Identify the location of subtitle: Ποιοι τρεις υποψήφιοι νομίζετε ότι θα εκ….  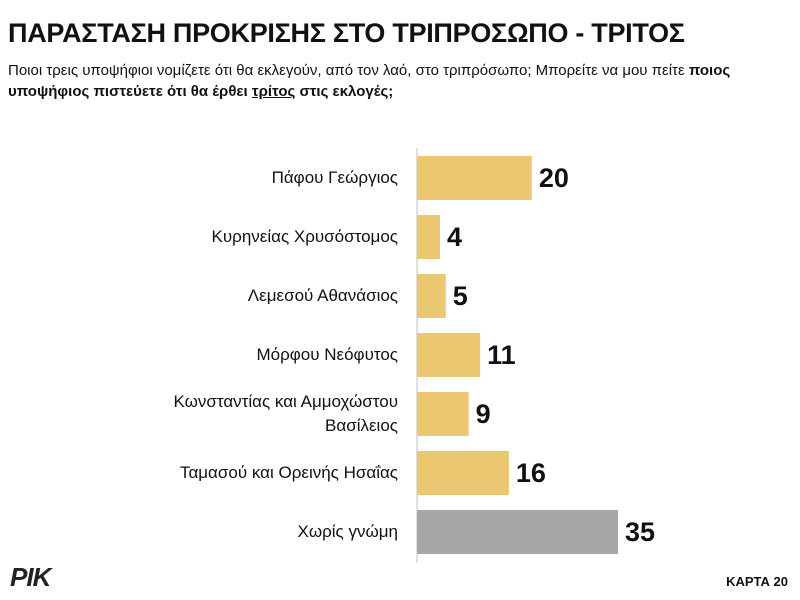
(400, 81).